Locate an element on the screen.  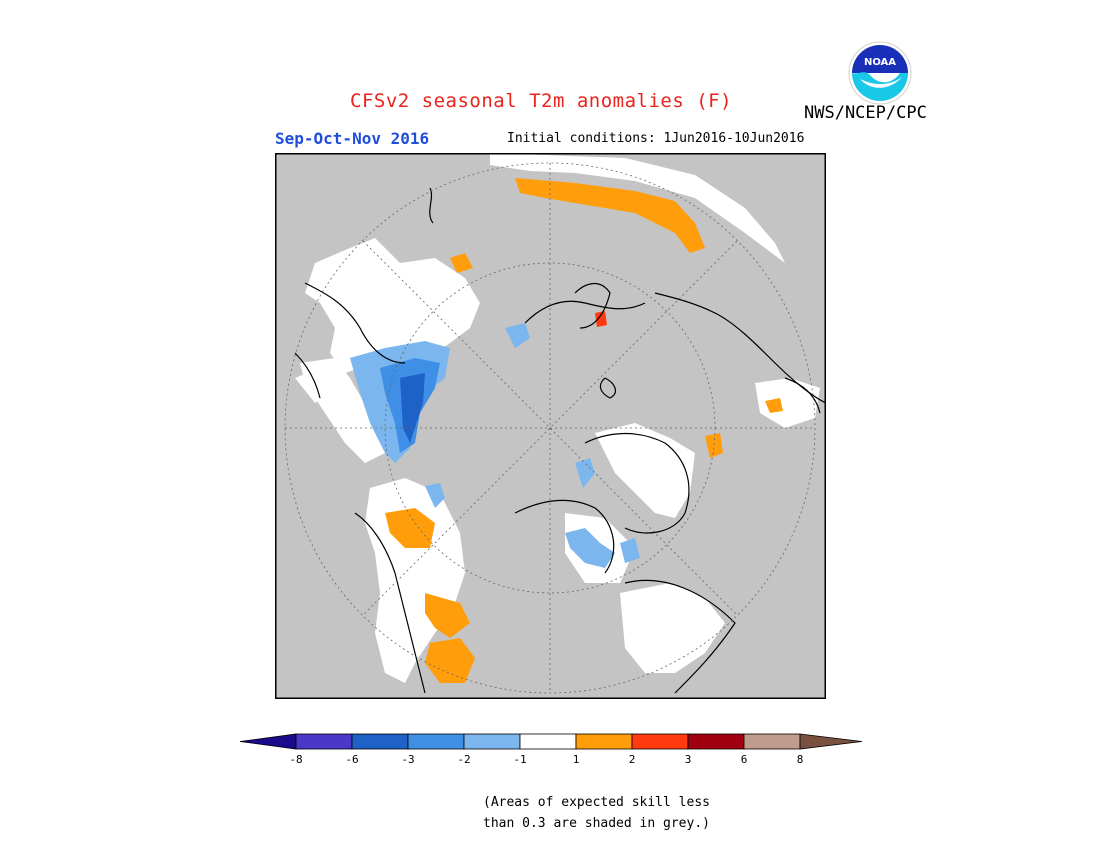
colorbar-tick-label: 2 is located at coordinates (632, 759).